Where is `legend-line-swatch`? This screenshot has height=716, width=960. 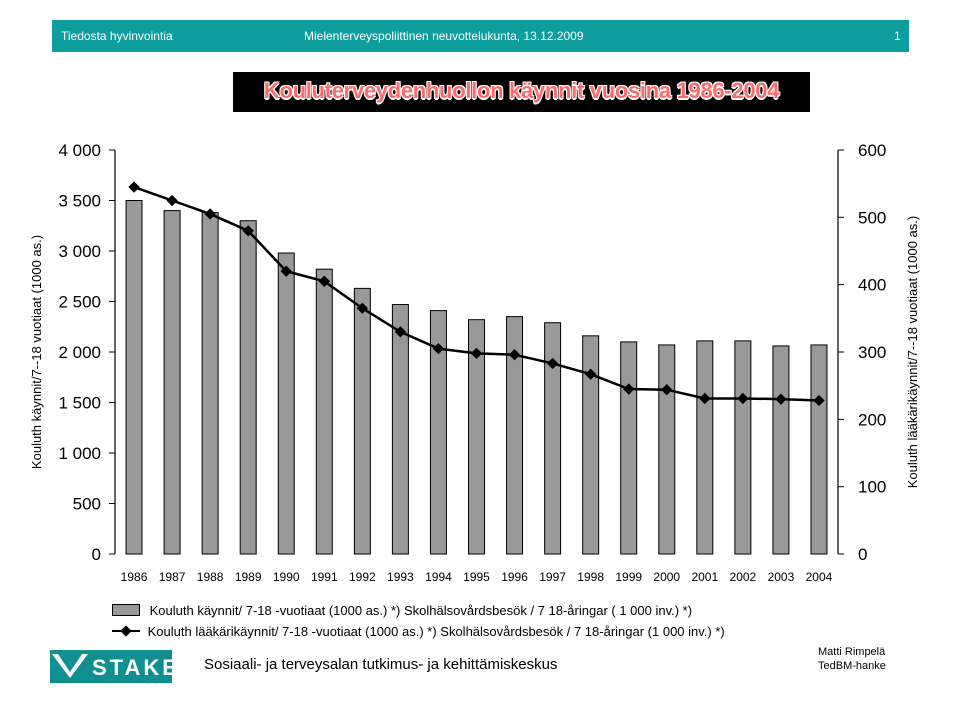
legend-line-swatch is located at coordinates (126, 631).